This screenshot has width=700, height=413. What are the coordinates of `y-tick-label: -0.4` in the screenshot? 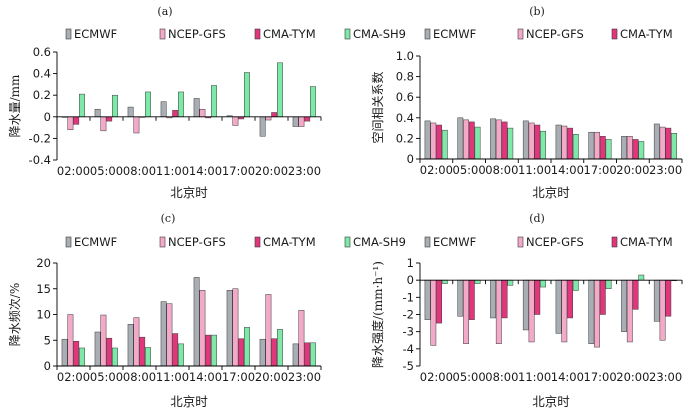 It's located at (40, 160).